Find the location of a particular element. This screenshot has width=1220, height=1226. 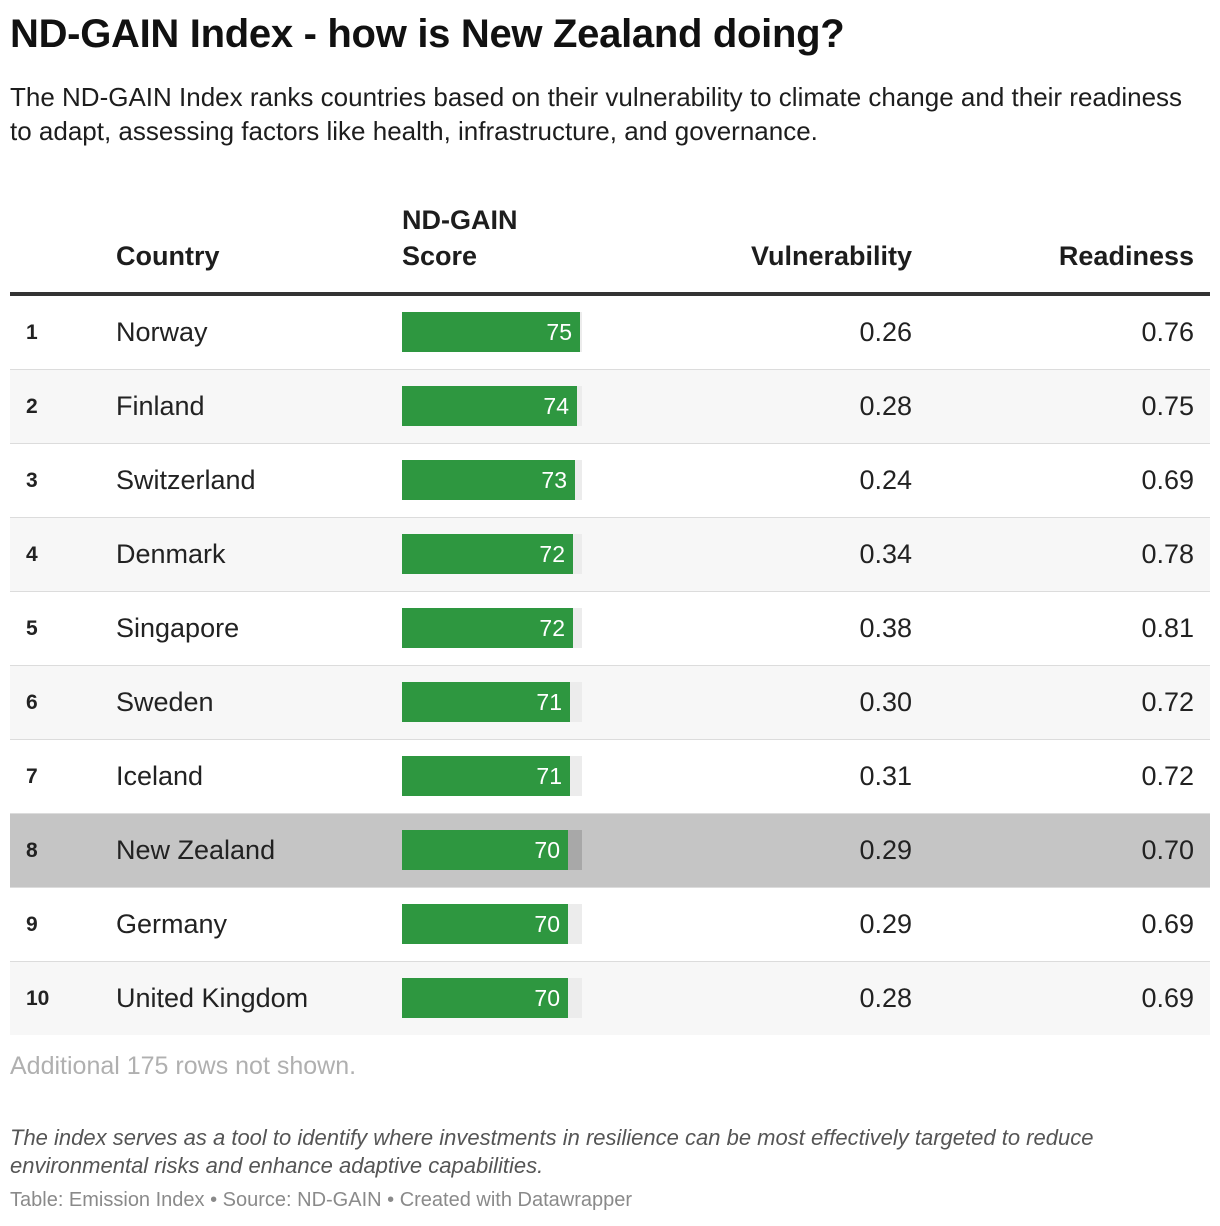

rows-not-shown-note: Additional 175 rows not shown. is located at coordinates (183, 1066).